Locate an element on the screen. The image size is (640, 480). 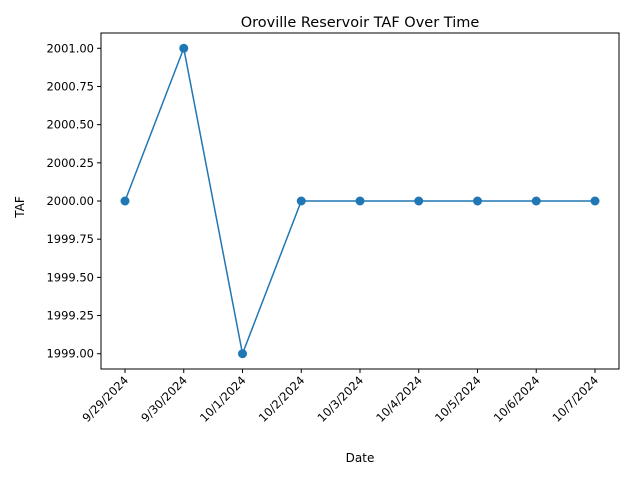
y-tick-label: 2000.75 is located at coordinates (70, 86).